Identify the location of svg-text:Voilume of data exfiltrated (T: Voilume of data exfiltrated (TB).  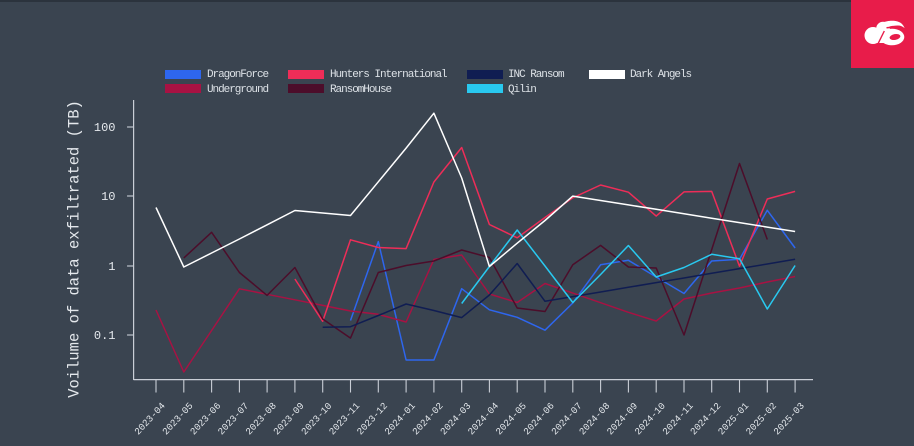
(75, 249).